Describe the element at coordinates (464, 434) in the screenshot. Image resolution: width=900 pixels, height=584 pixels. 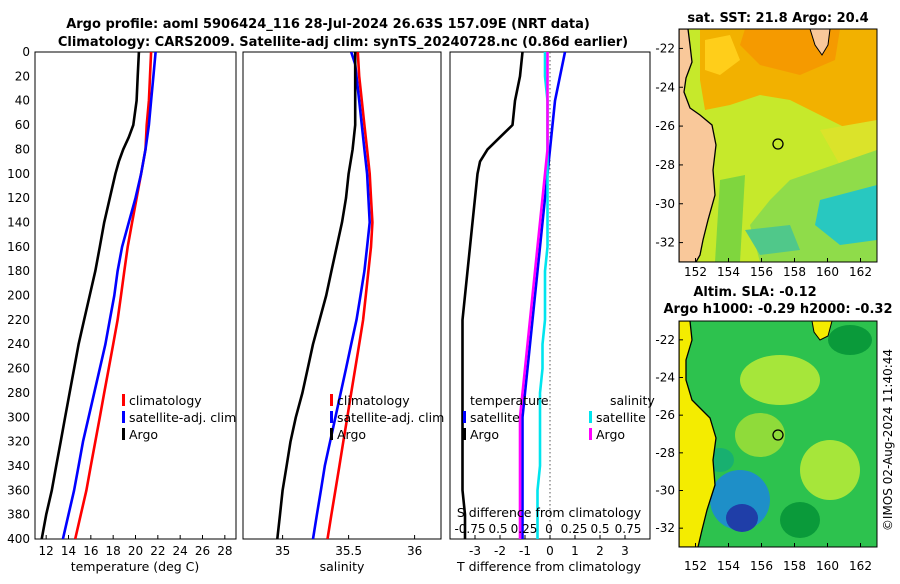
I see `legend-swatch-t-argo` at that location.